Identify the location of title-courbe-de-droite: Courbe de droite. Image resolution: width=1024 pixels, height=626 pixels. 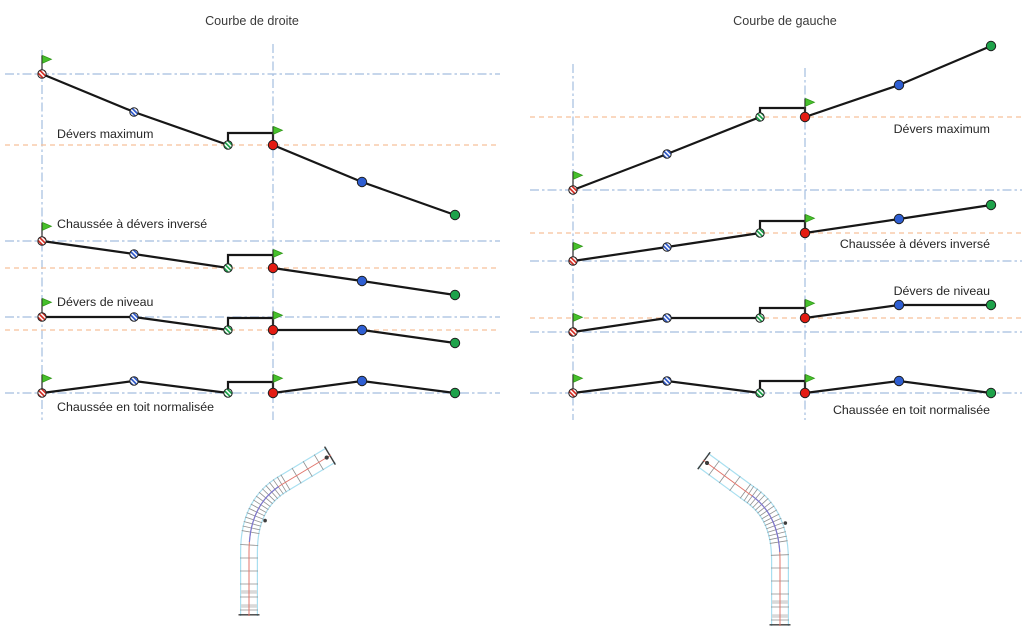
(252, 21).